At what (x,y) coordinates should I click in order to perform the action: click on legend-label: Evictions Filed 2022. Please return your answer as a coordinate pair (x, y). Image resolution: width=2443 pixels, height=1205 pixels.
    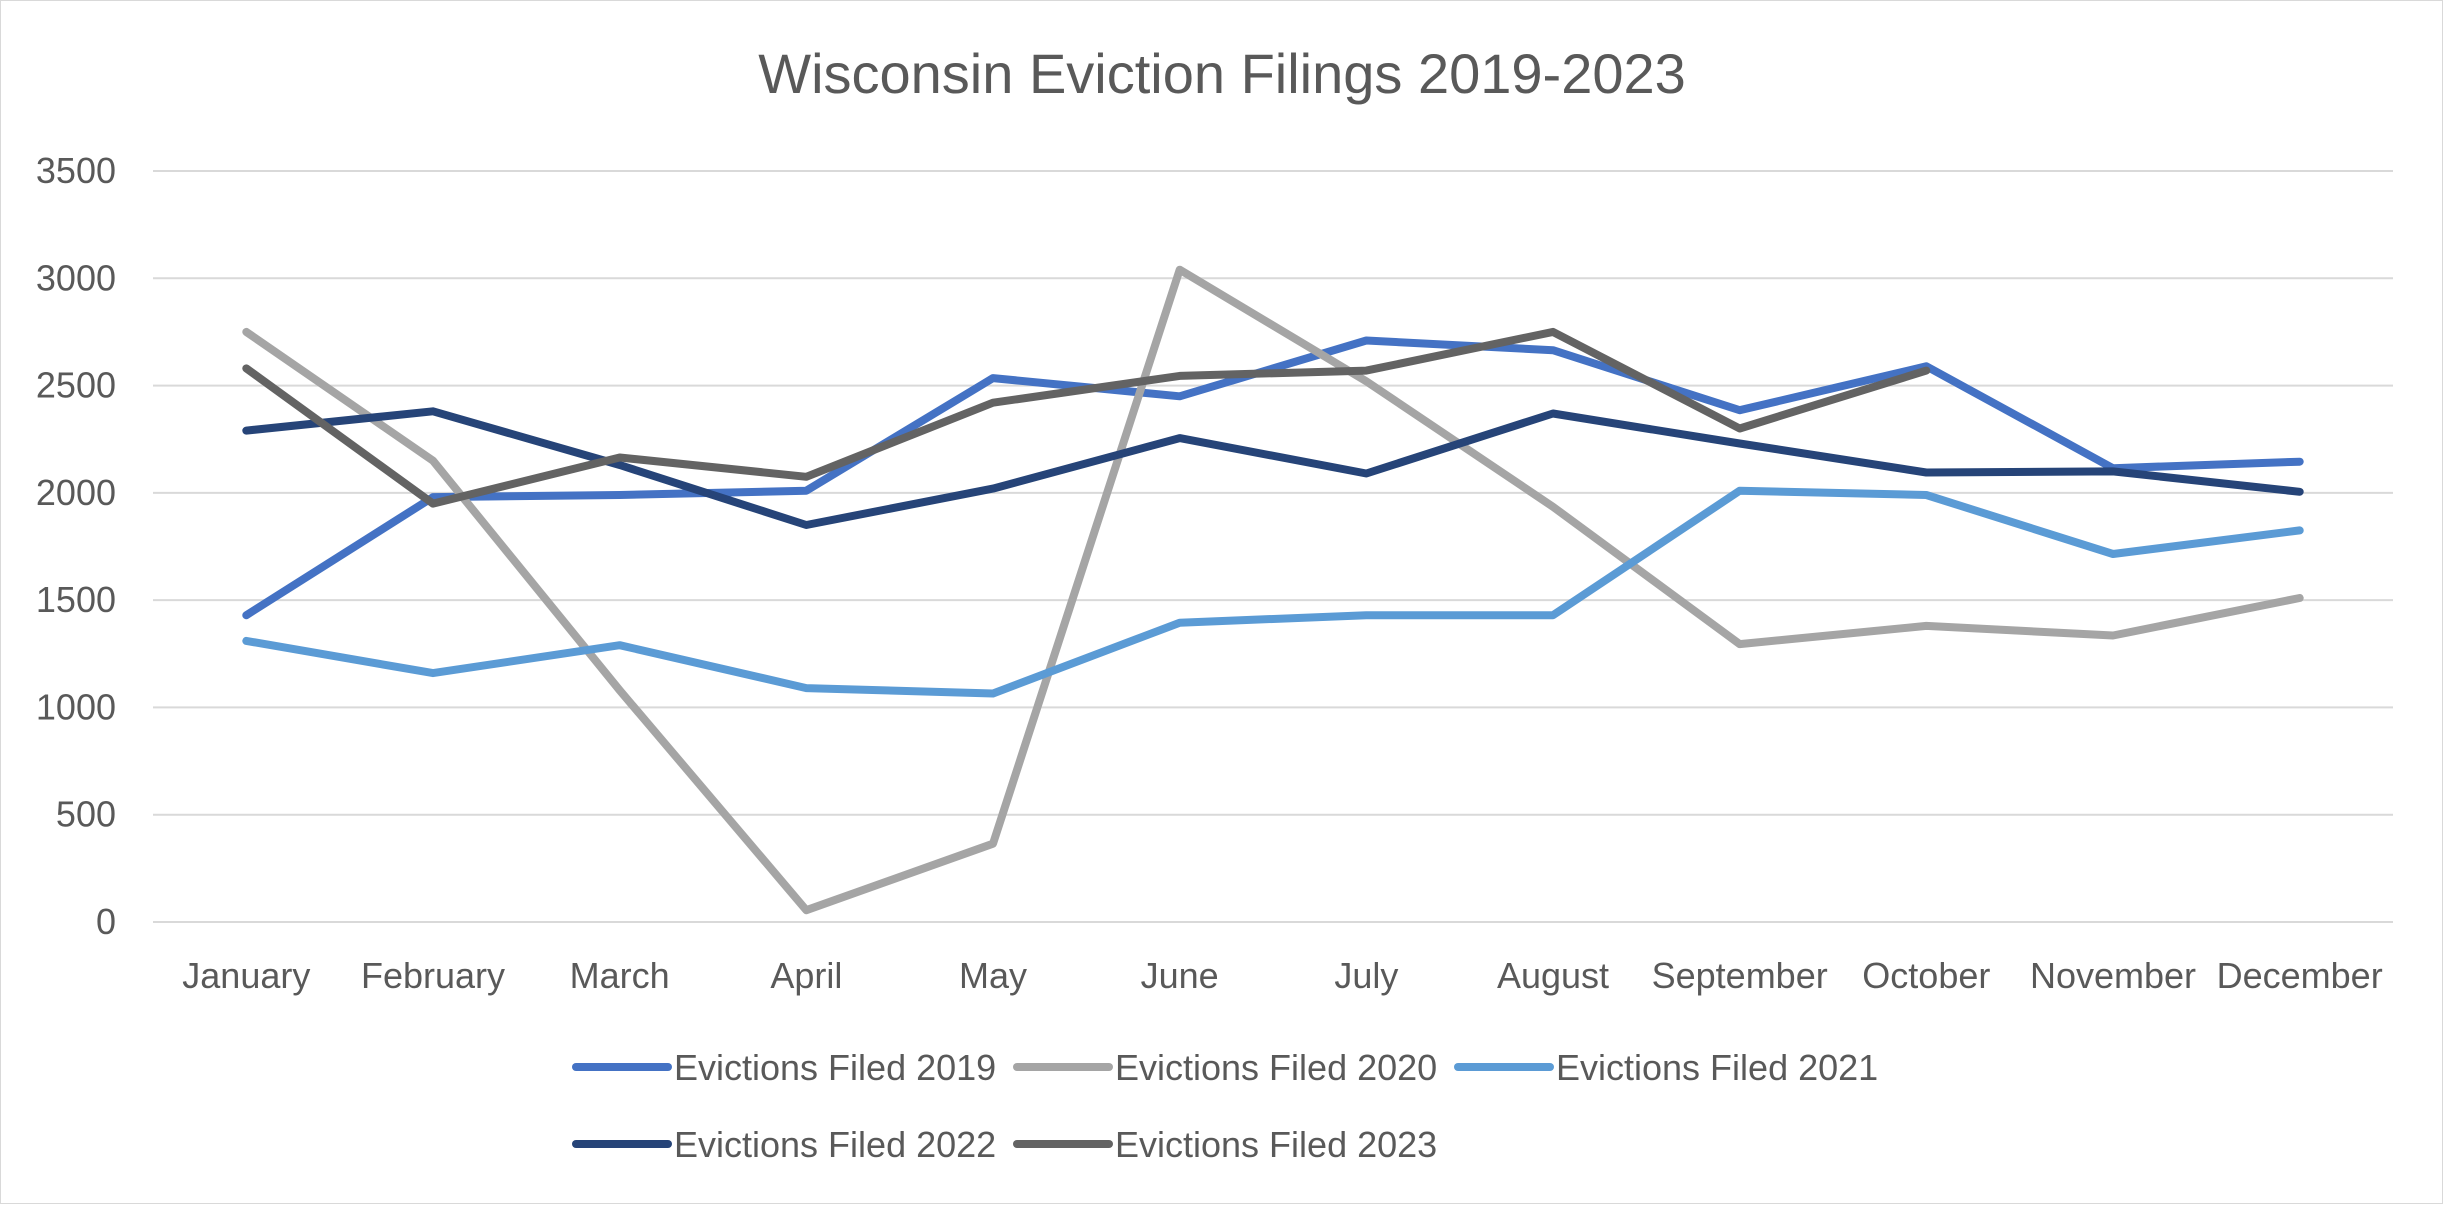
    Looking at the image, I should click on (835, 1144).